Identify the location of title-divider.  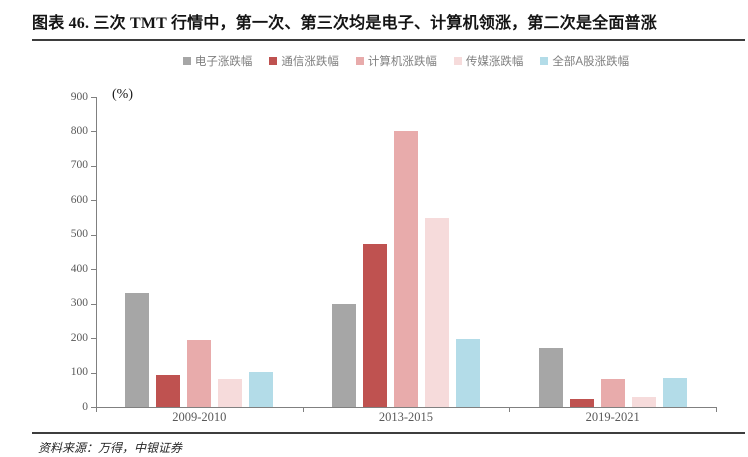
(388, 40).